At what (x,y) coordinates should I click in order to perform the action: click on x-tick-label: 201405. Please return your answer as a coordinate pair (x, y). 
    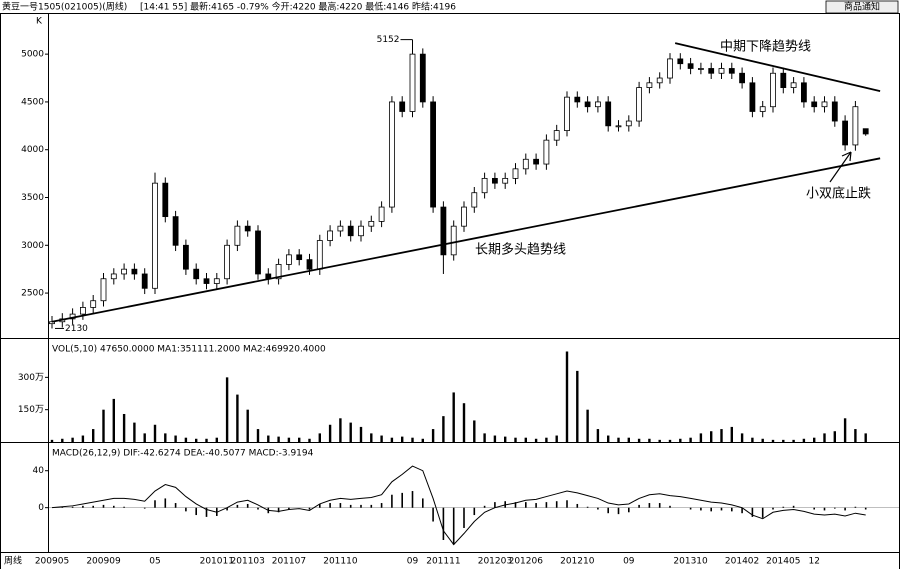
    Looking at the image, I should click on (783, 562).